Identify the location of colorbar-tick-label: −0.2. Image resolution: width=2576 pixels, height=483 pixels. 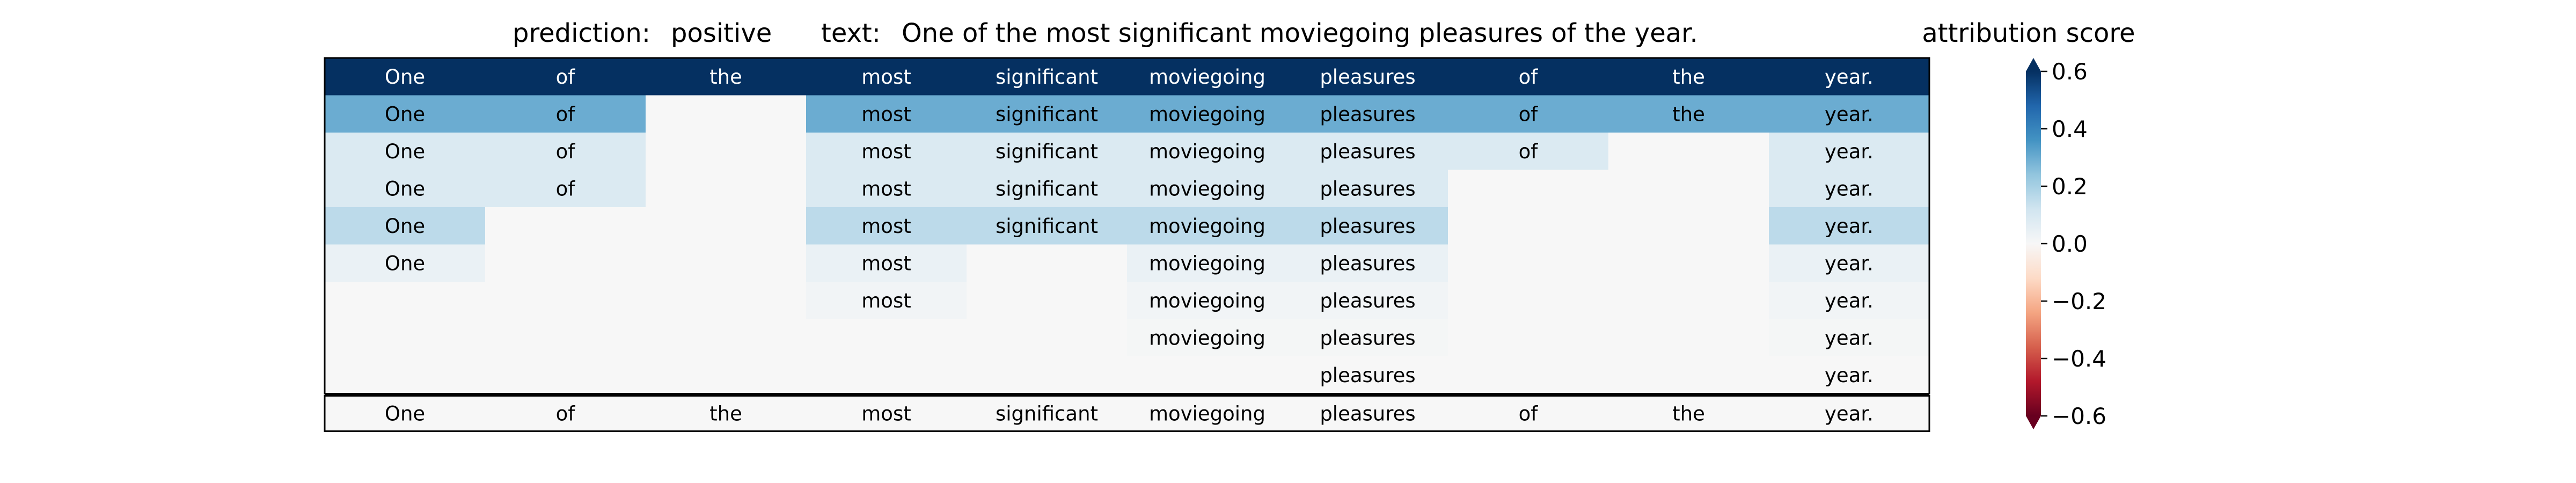
(2079, 301).